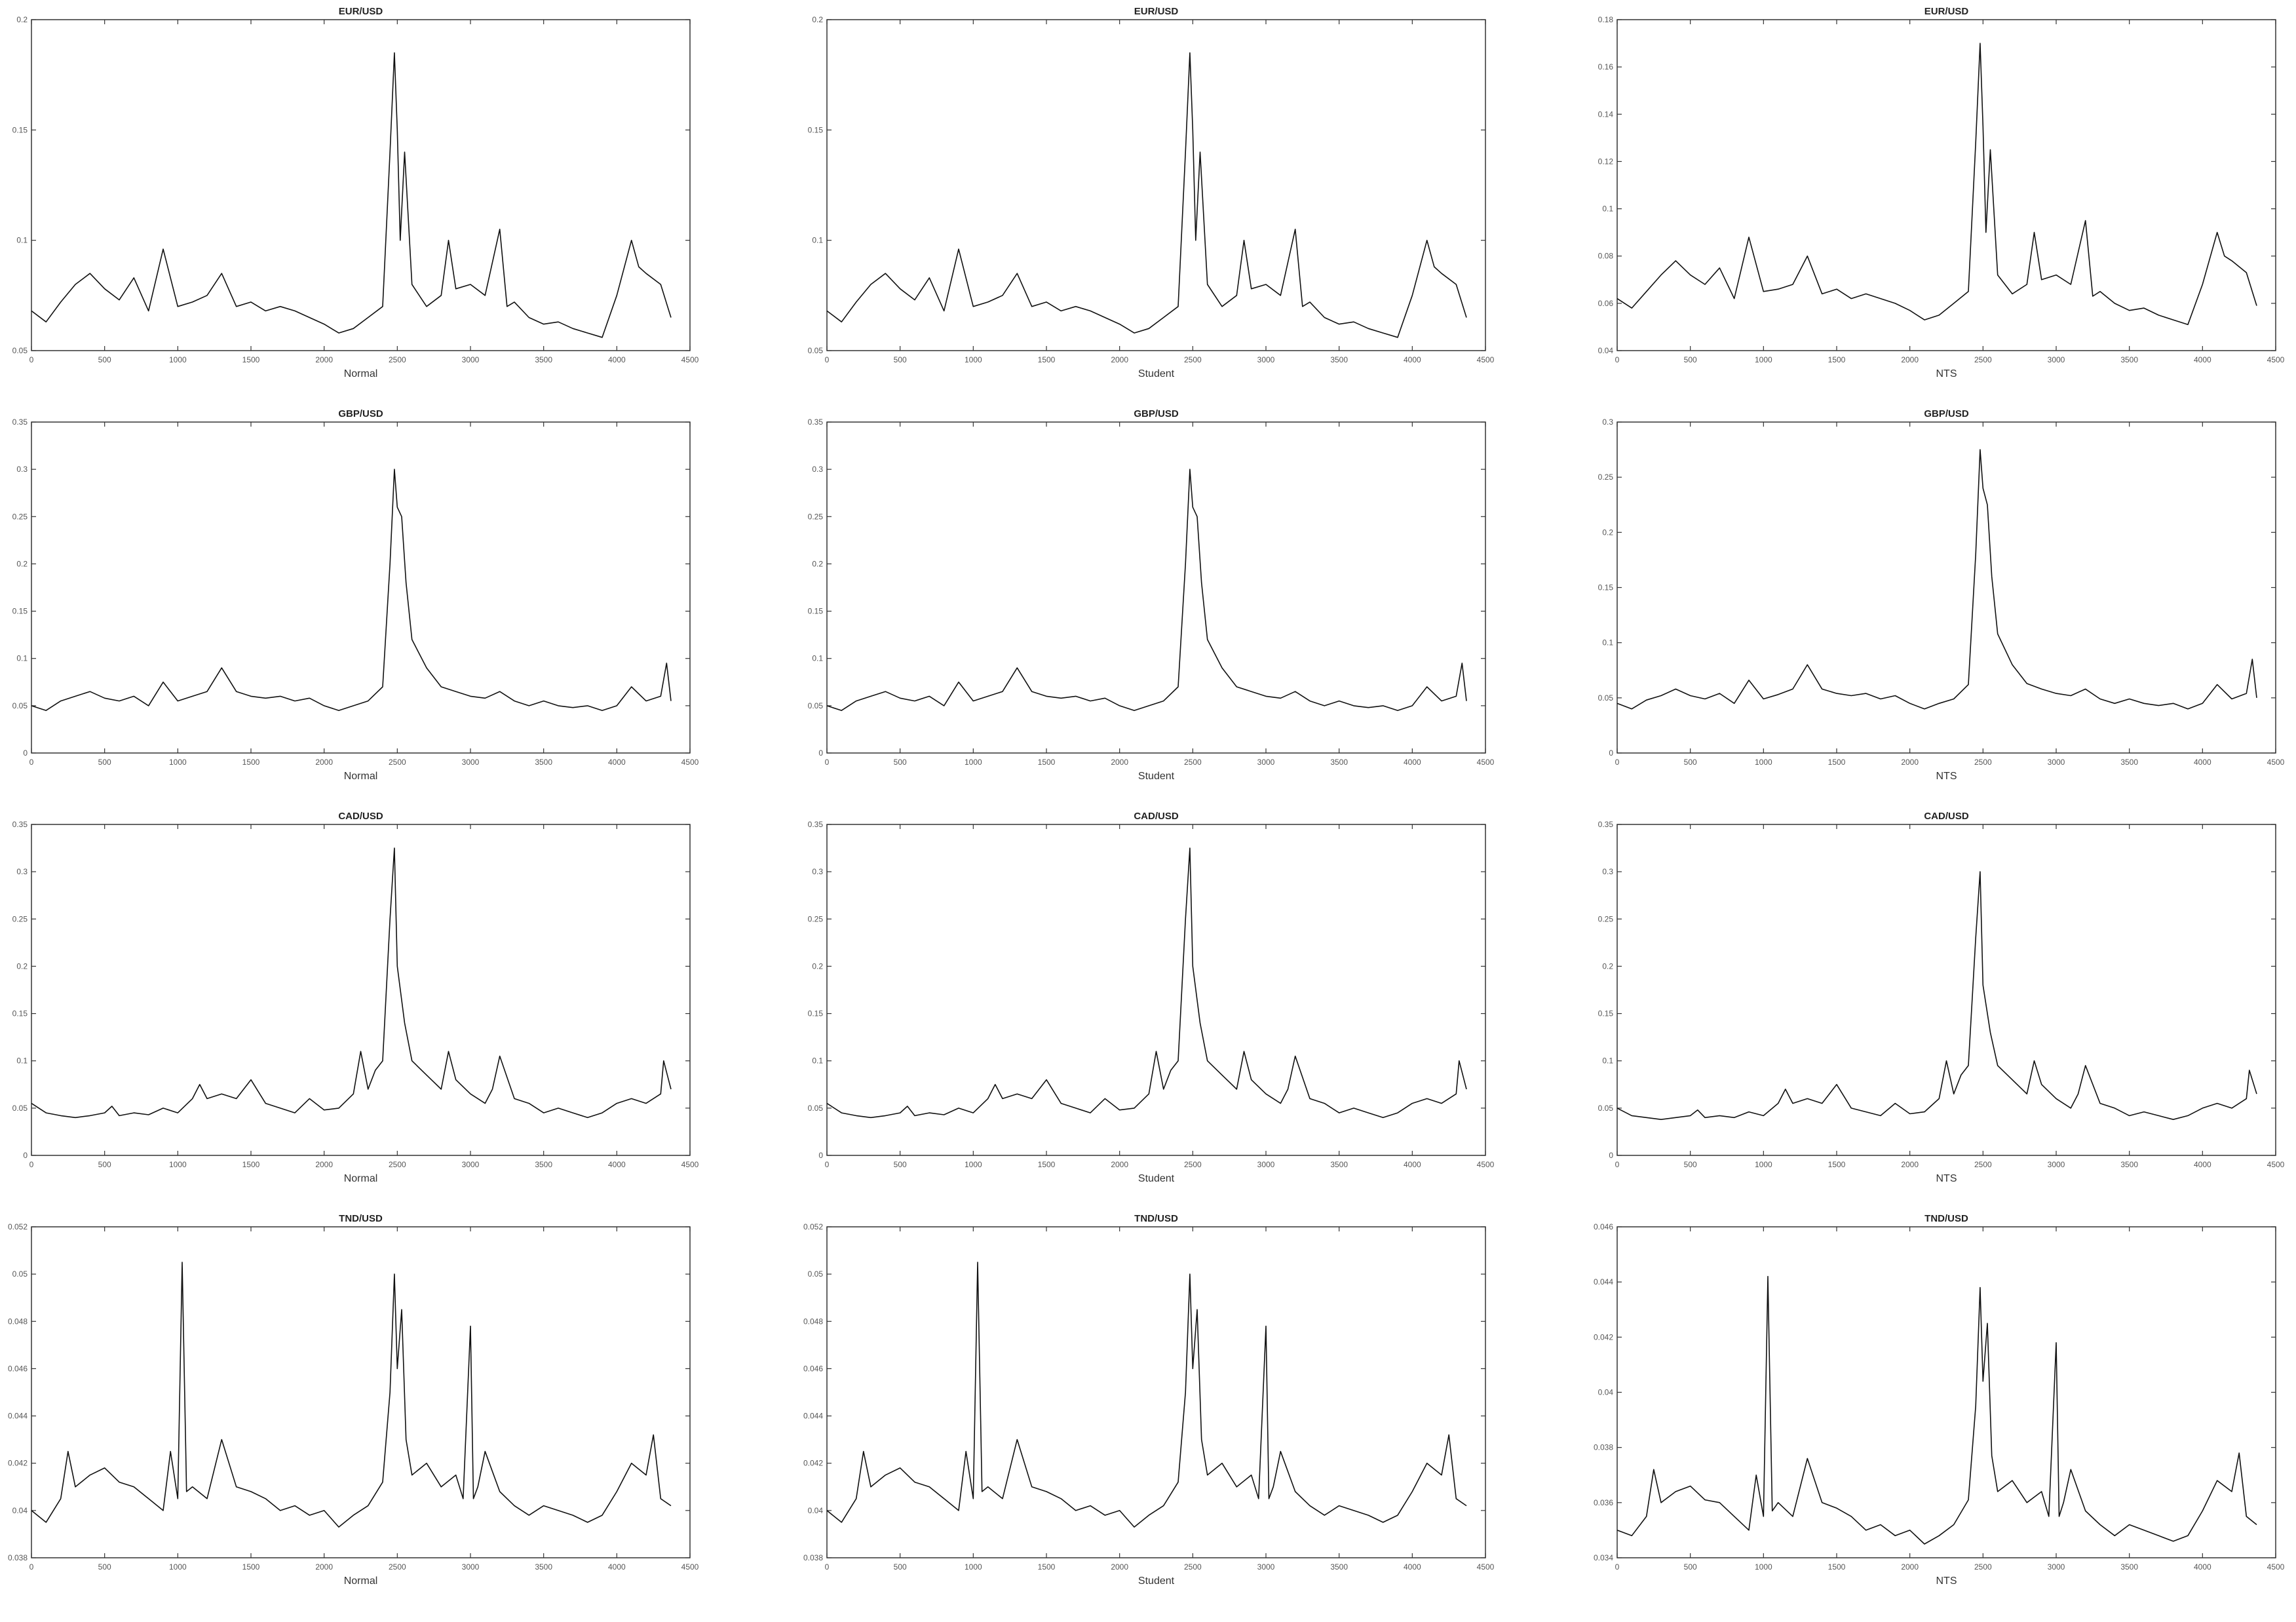 This screenshot has width=2296, height=1622. Describe the element at coordinates (1119, 1164) in the screenshot. I see `x-tick-label-7-4: 2000` at that location.